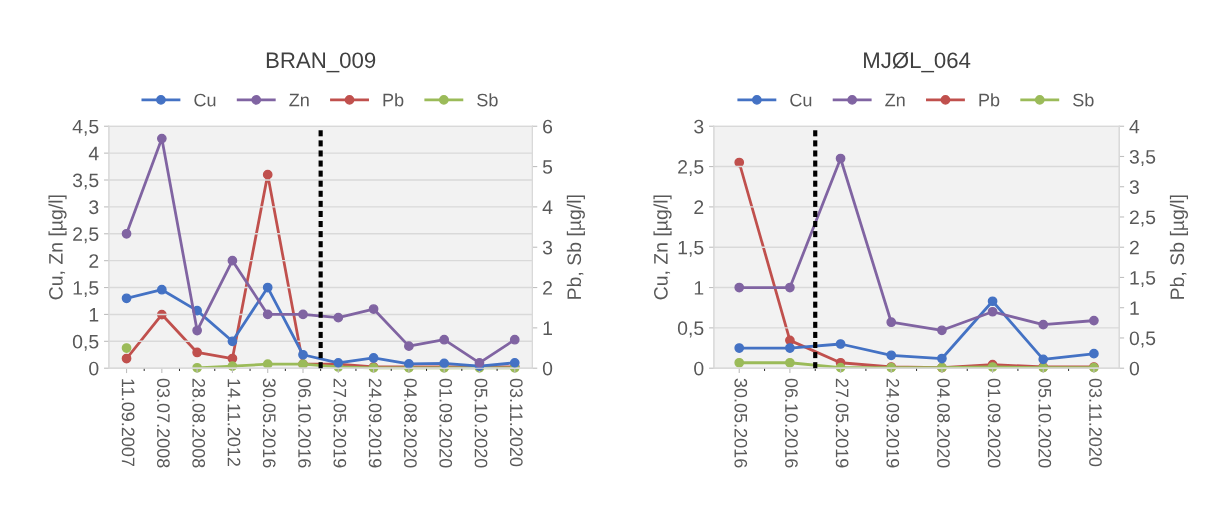  I want to click on y2-tick-label: 6, so click(548, 126).